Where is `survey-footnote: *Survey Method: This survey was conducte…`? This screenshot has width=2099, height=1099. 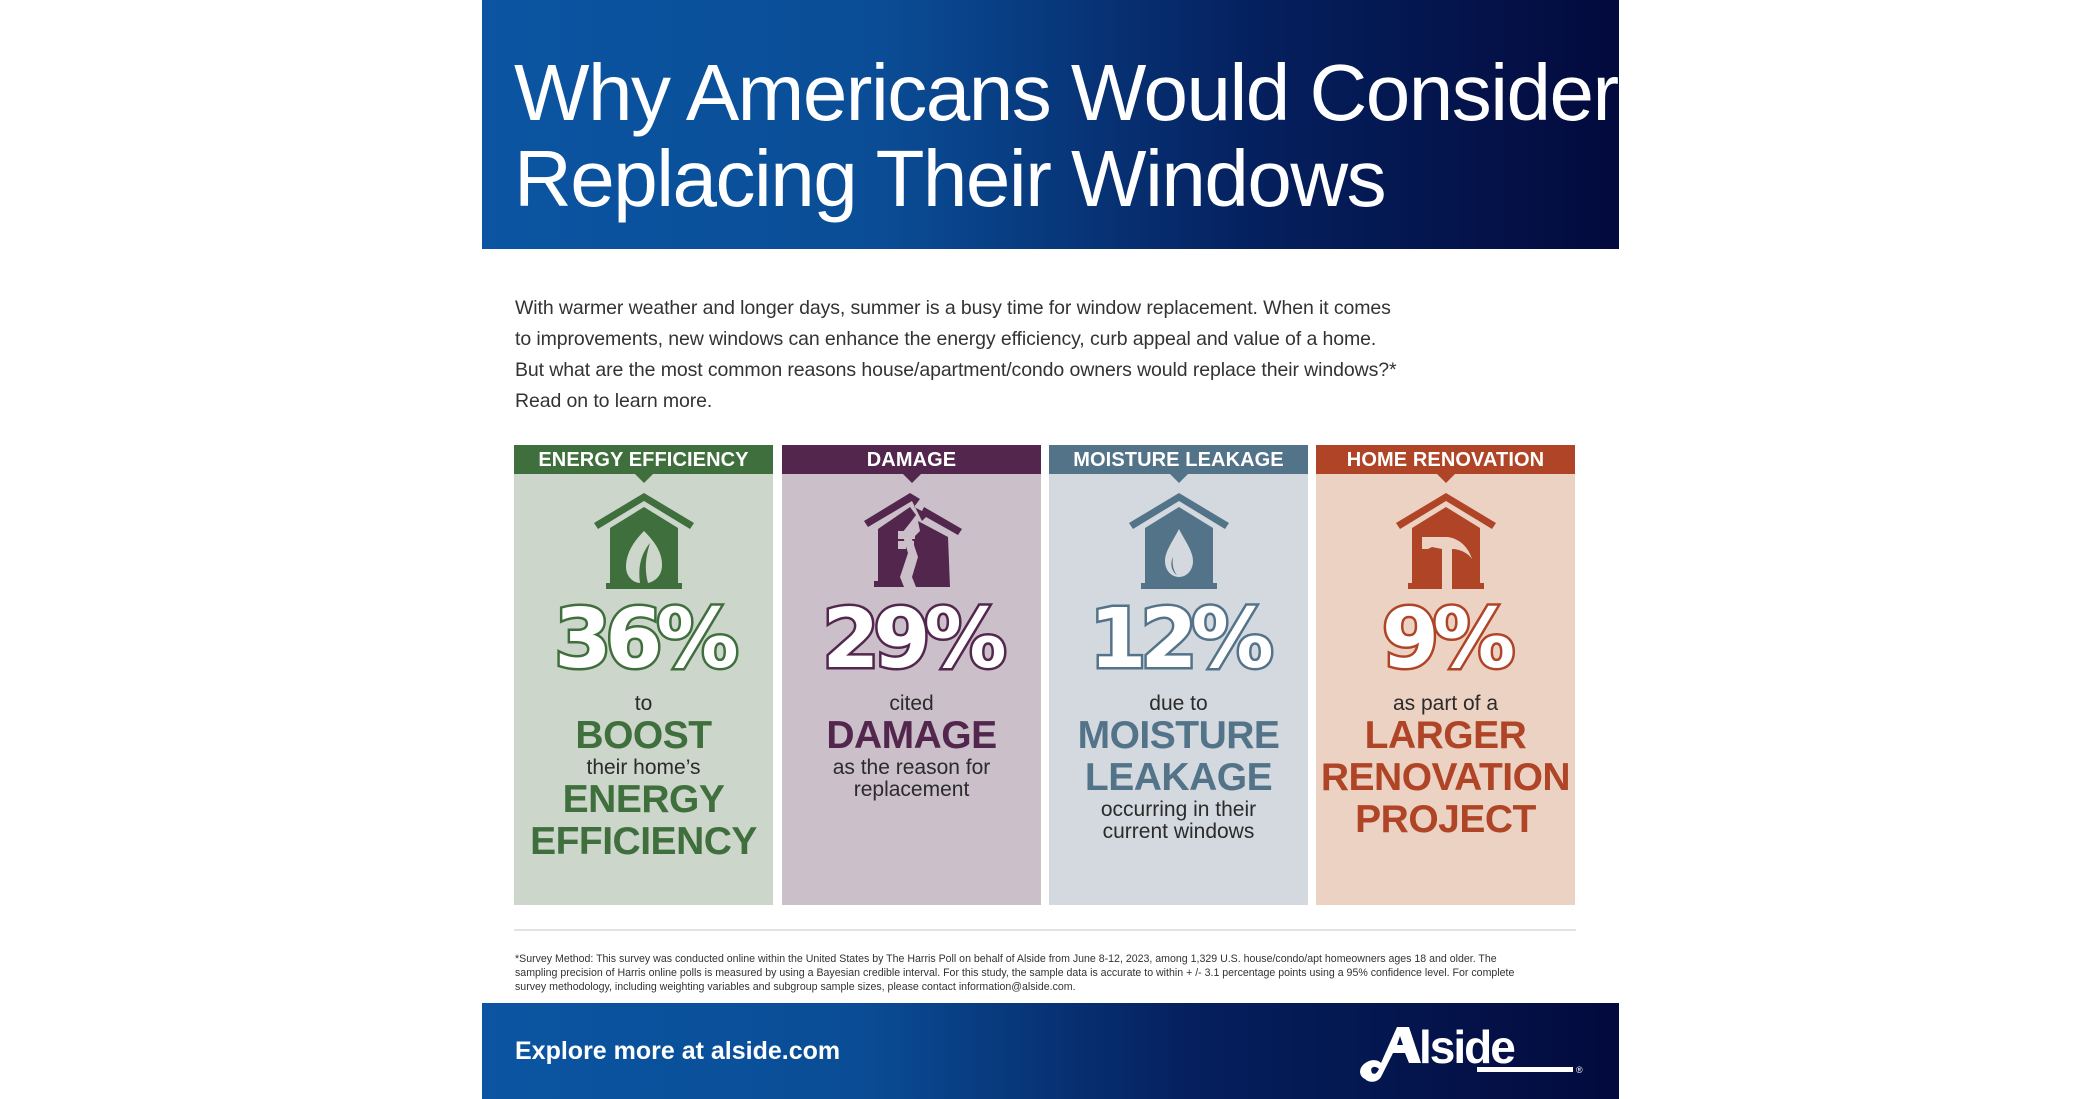 survey-footnote: *Survey Method: This survey was conducte… is located at coordinates (1050, 973).